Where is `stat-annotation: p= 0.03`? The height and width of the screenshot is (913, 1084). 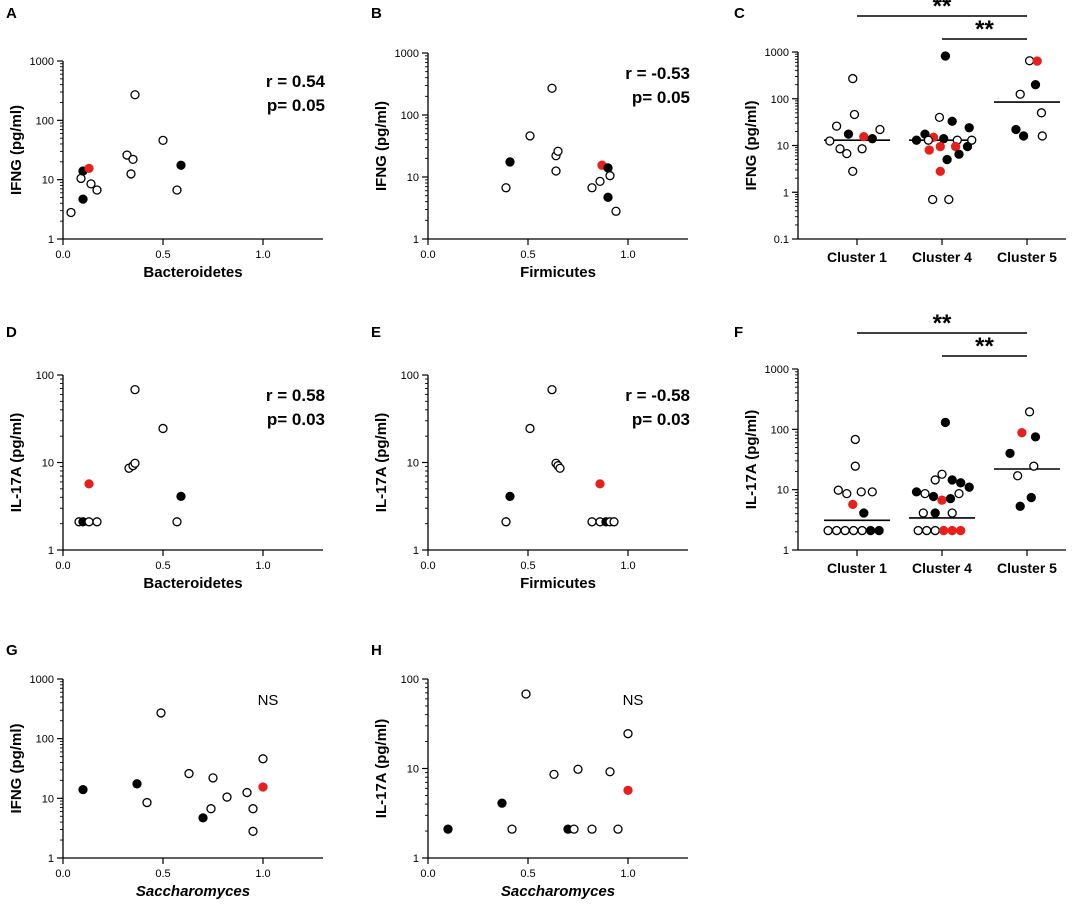 stat-annotation: p= 0.03 is located at coordinates (296, 419).